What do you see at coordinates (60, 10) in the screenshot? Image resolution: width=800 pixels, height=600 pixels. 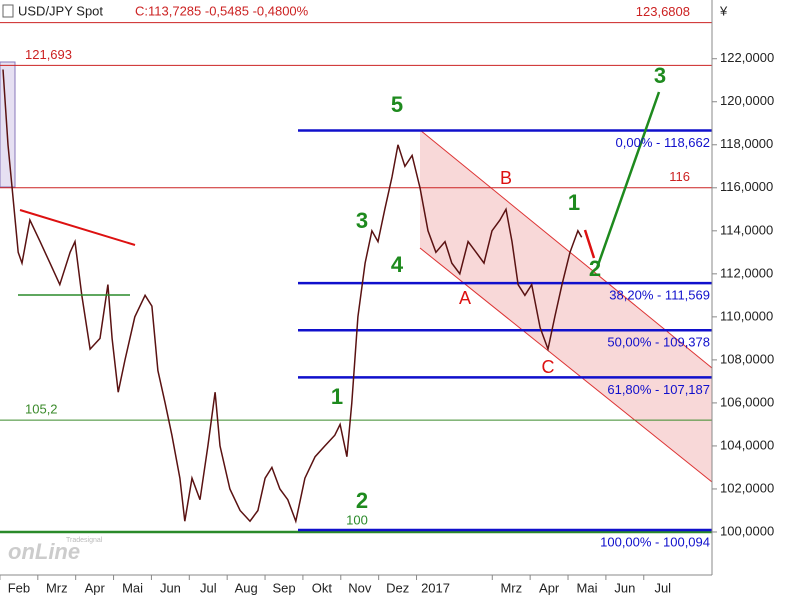 I see `symbol: USD/JPY Spot` at bounding box center [60, 10].